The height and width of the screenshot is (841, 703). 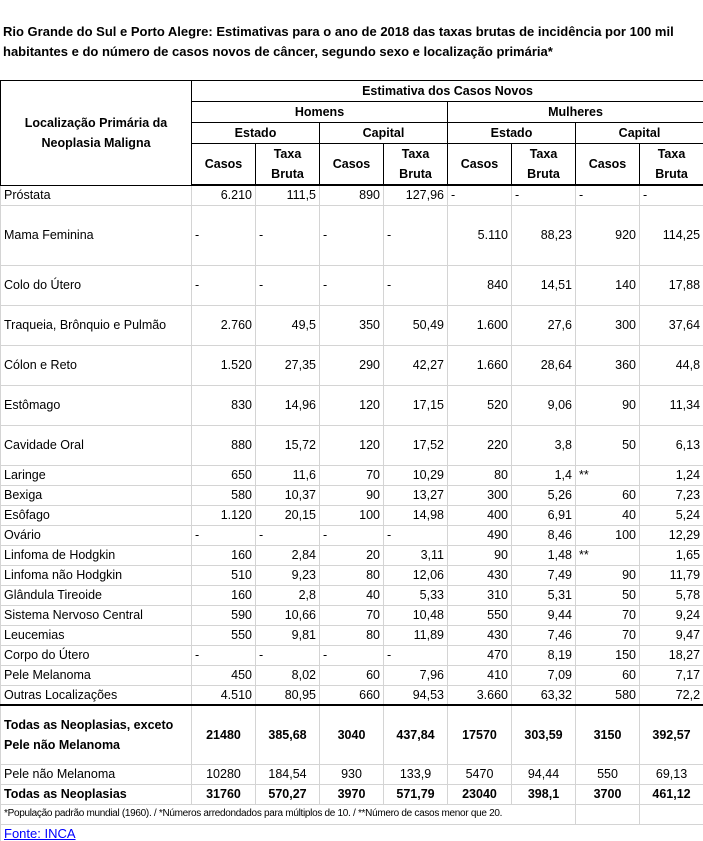 What do you see at coordinates (607, 695) in the screenshot?
I see `value-cell: 580` at bounding box center [607, 695].